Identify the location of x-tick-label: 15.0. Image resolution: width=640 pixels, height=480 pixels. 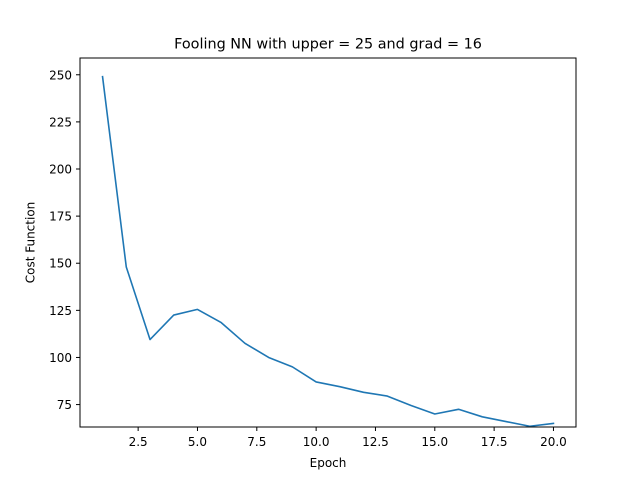
(434, 442).